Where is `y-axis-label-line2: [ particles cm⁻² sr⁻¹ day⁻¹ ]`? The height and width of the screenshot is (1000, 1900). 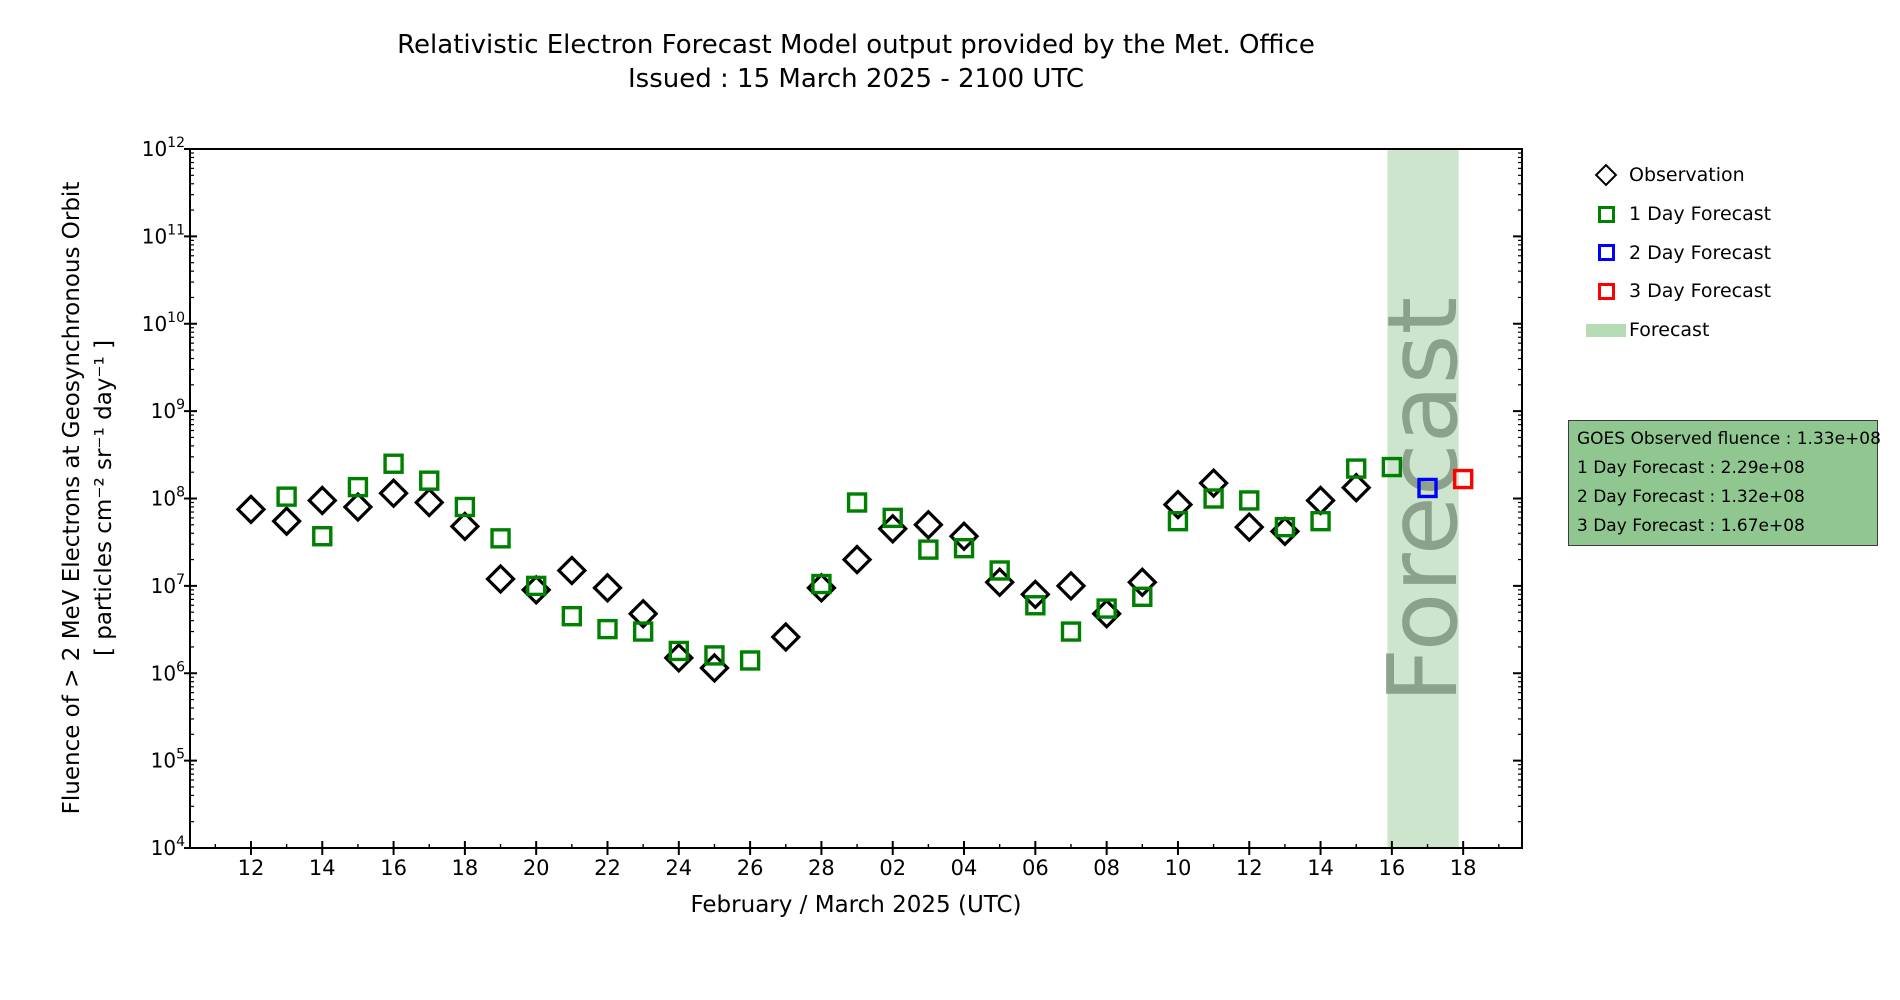 y-axis-label-line2: [ particles cm⁻² sr⁻¹ day⁻¹ ] is located at coordinates (104, 498).